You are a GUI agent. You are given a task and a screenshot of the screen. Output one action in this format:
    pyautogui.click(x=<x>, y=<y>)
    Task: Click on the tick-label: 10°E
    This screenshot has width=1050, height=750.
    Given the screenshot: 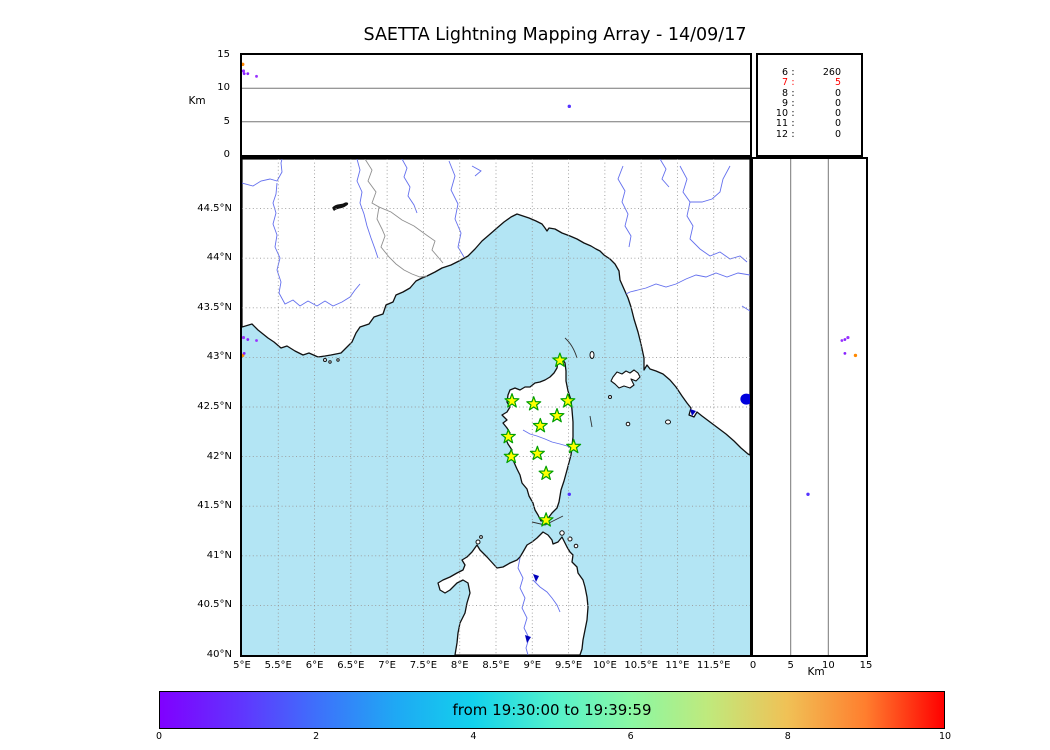 What is the action you would take?
    pyautogui.click(x=604, y=665)
    